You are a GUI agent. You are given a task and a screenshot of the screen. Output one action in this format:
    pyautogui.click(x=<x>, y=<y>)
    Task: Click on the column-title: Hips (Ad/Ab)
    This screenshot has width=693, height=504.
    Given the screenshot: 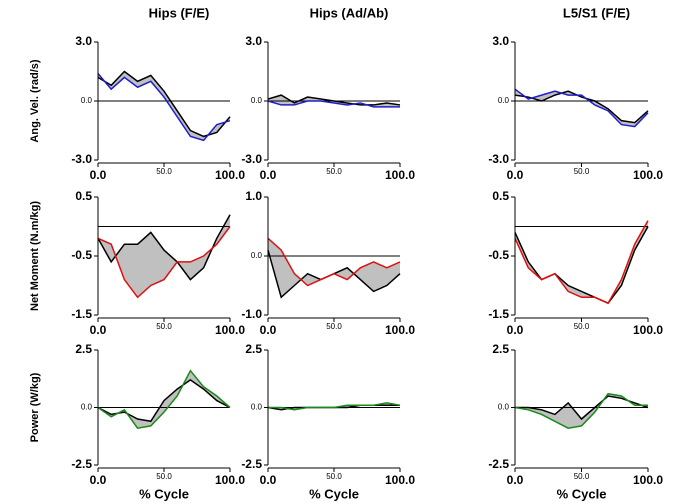 What is the action you would take?
    pyautogui.click(x=349, y=12)
    